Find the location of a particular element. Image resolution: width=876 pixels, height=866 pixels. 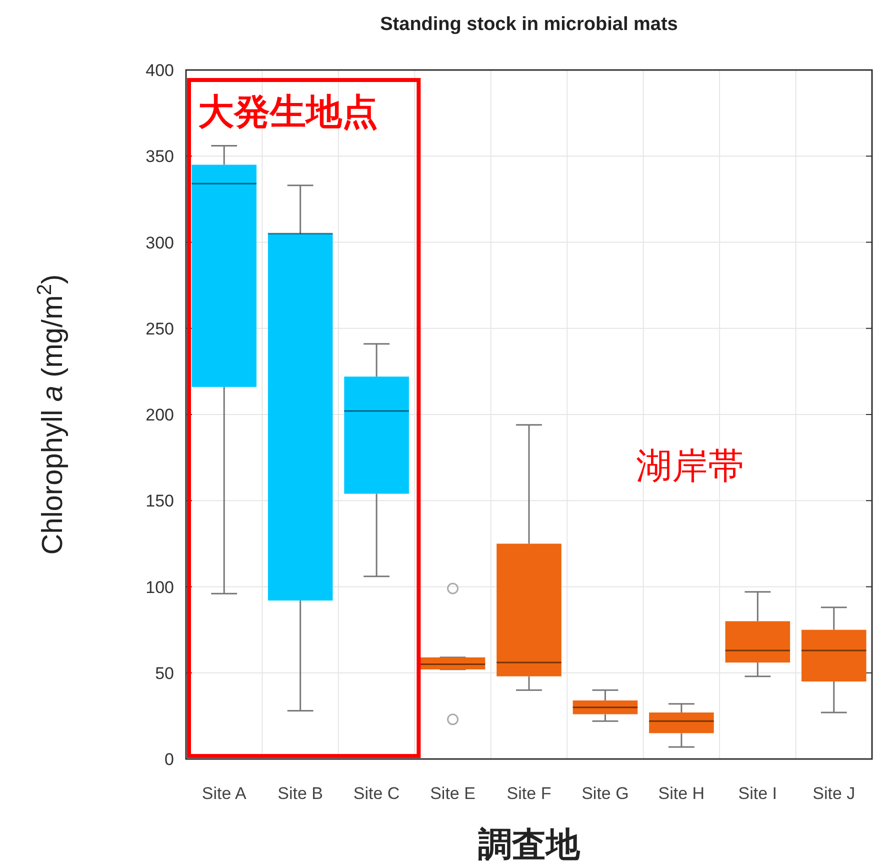

annotation: 大発生地点 is located at coordinates (288, 111).